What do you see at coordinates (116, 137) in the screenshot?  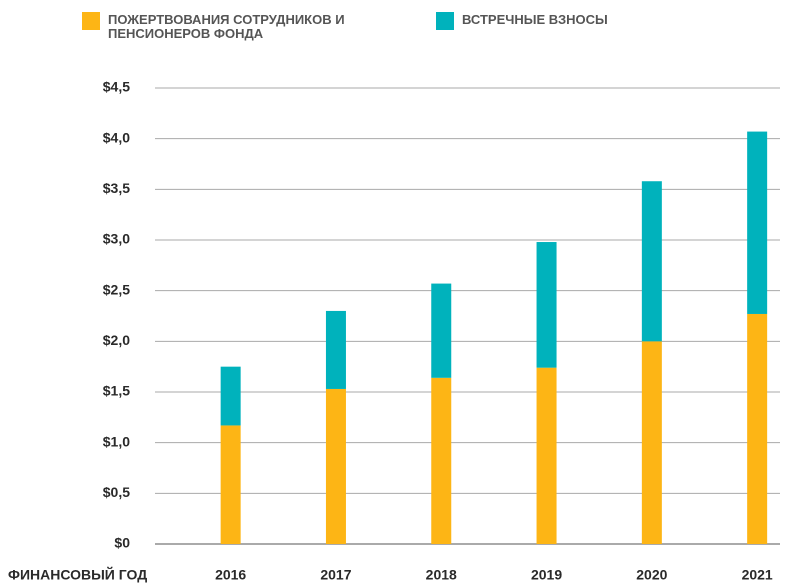 I see `y-tick-label: $4,0` at bounding box center [116, 137].